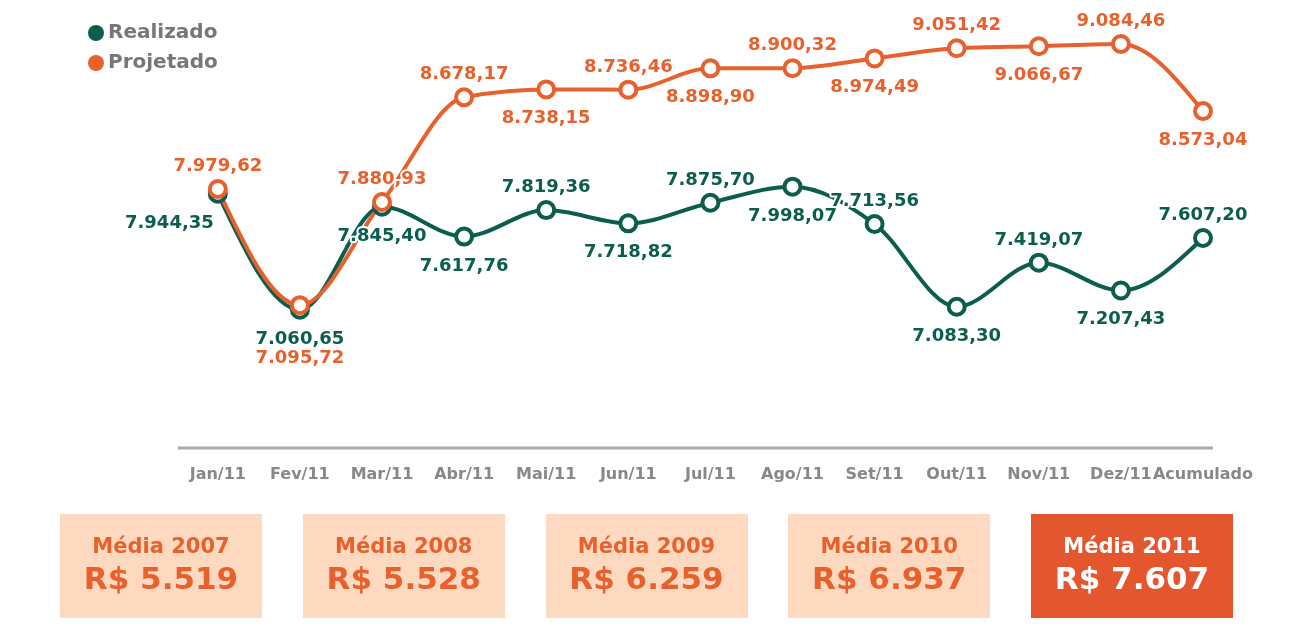  Describe the element at coordinates (889, 546) in the screenshot. I see `text: Média 2010` at that location.